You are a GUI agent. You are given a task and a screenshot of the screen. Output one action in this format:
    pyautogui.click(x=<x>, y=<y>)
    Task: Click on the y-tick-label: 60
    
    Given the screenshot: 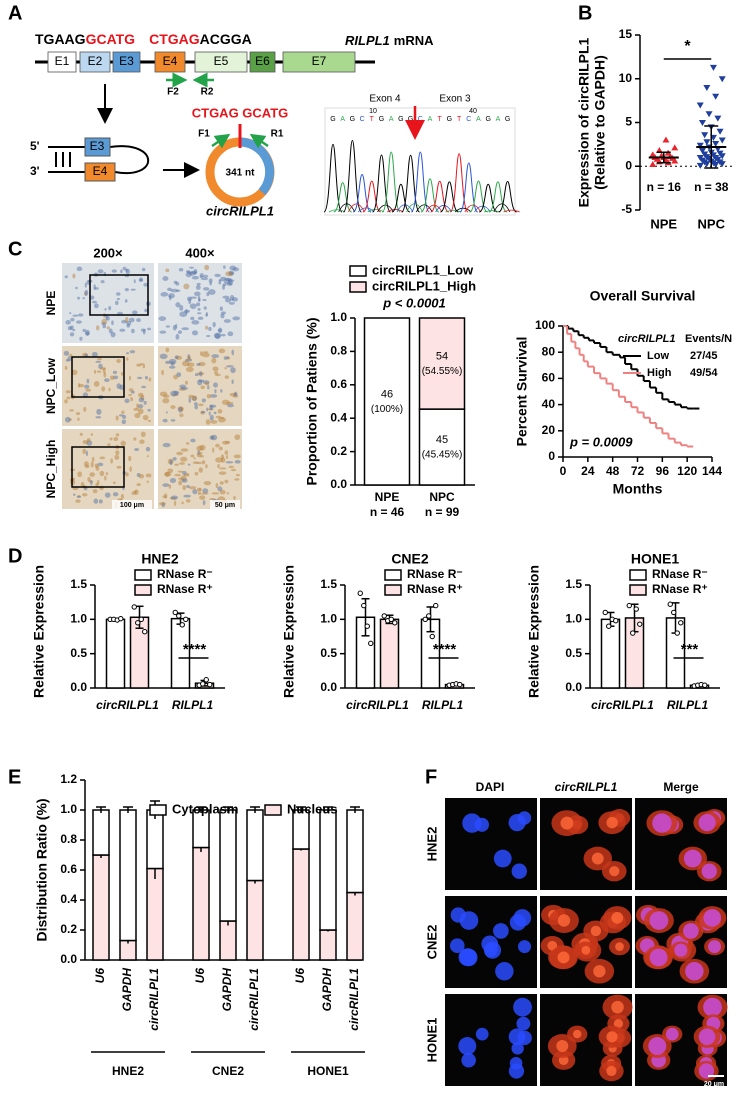 What is the action you would take?
    pyautogui.click(x=549, y=378)
    